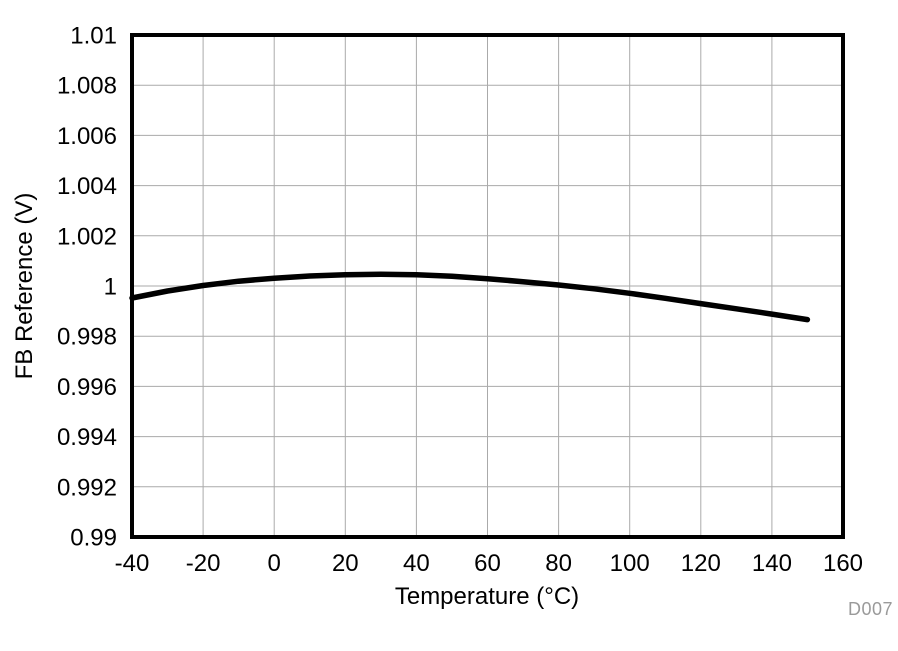  What do you see at coordinates (87, 437) in the screenshot?
I see `y-tick-label: 0.994` at bounding box center [87, 437].